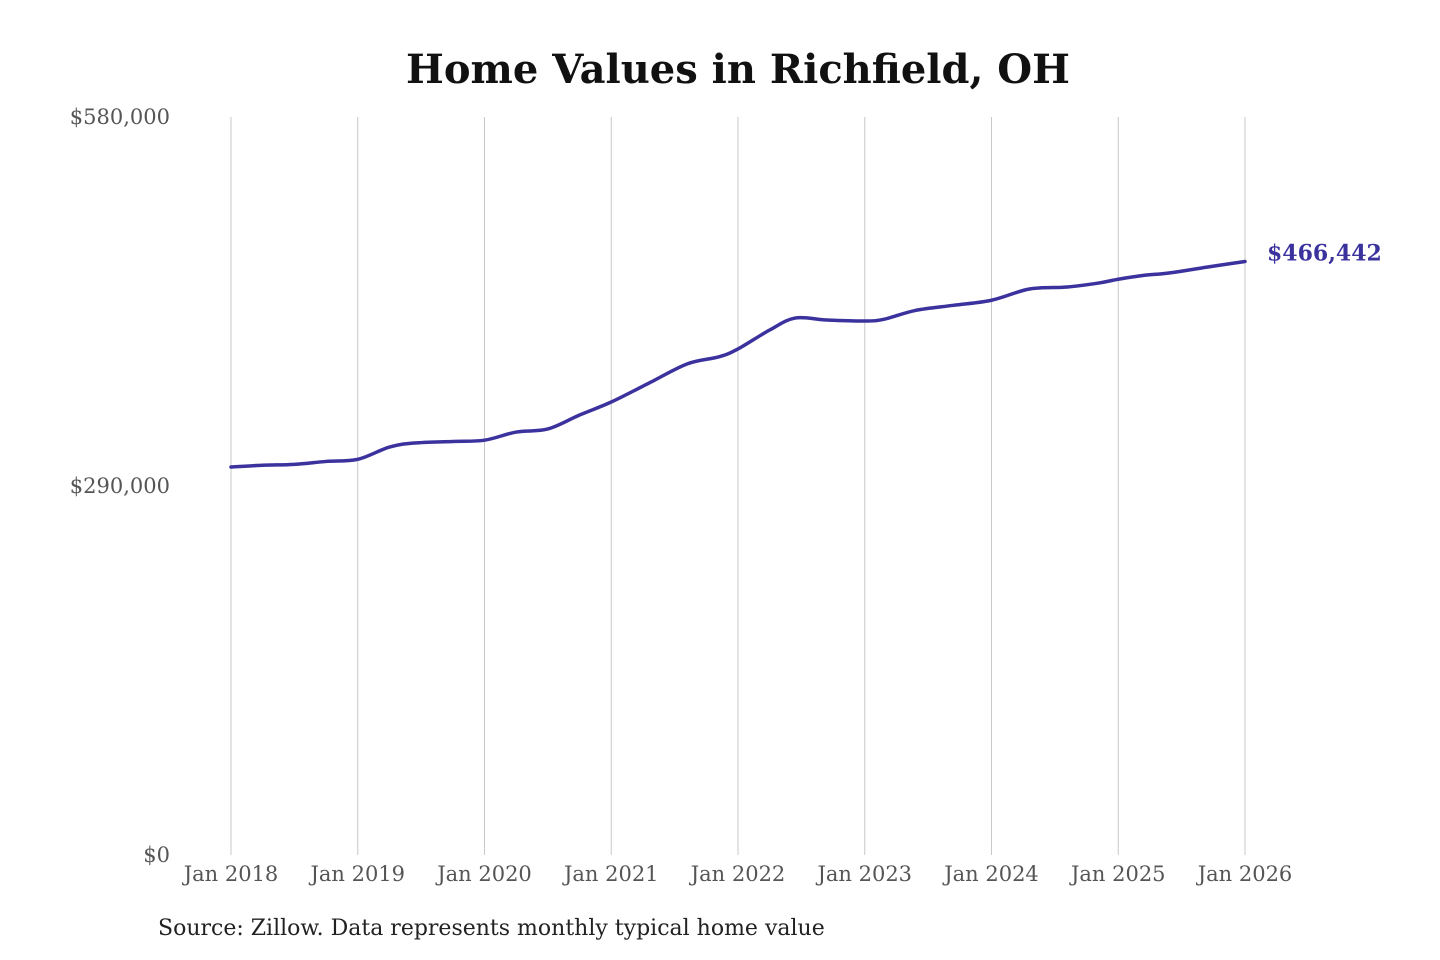 Image resolution: width=1440 pixels, height=960 pixels. I want to click on x-tick-label: Jan 2022, so click(737, 874).